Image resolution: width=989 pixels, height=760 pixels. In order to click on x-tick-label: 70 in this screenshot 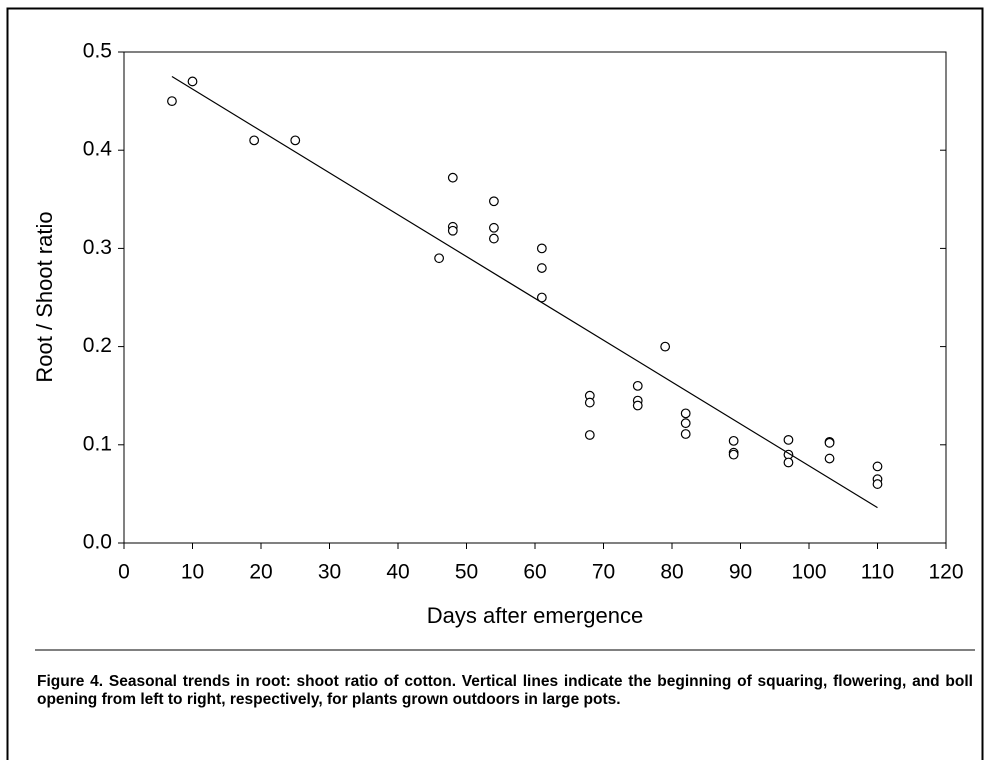, I will do `click(603, 572)`.